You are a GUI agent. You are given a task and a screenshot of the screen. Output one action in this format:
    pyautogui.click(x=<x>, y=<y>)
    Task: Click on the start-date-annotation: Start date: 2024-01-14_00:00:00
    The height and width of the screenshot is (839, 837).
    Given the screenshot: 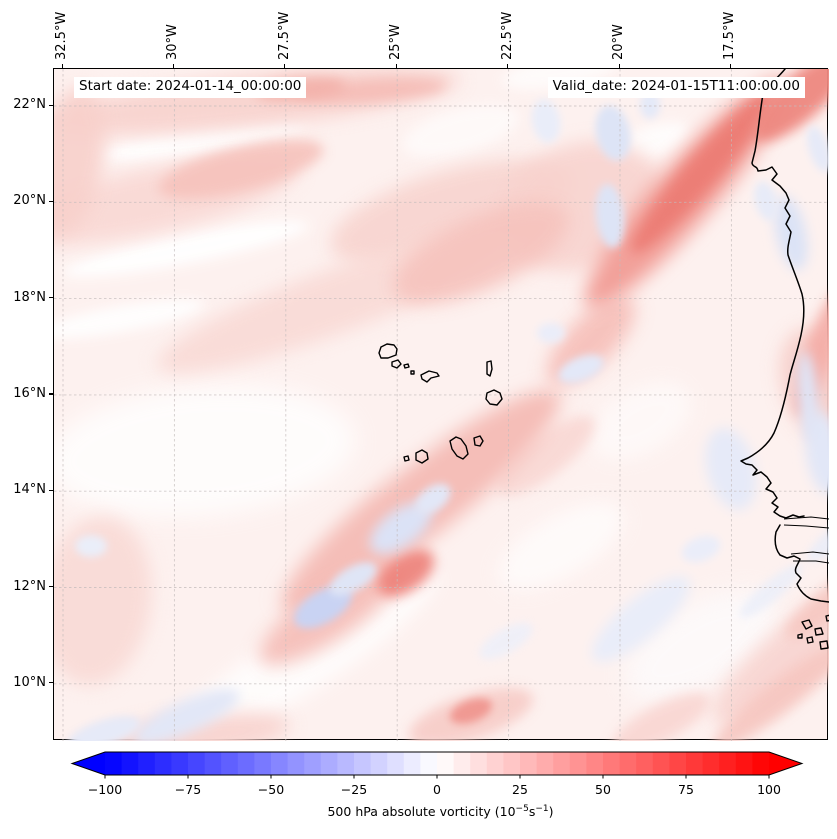 What is the action you would take?
    pyautogui.click(x=190, y=87)
    